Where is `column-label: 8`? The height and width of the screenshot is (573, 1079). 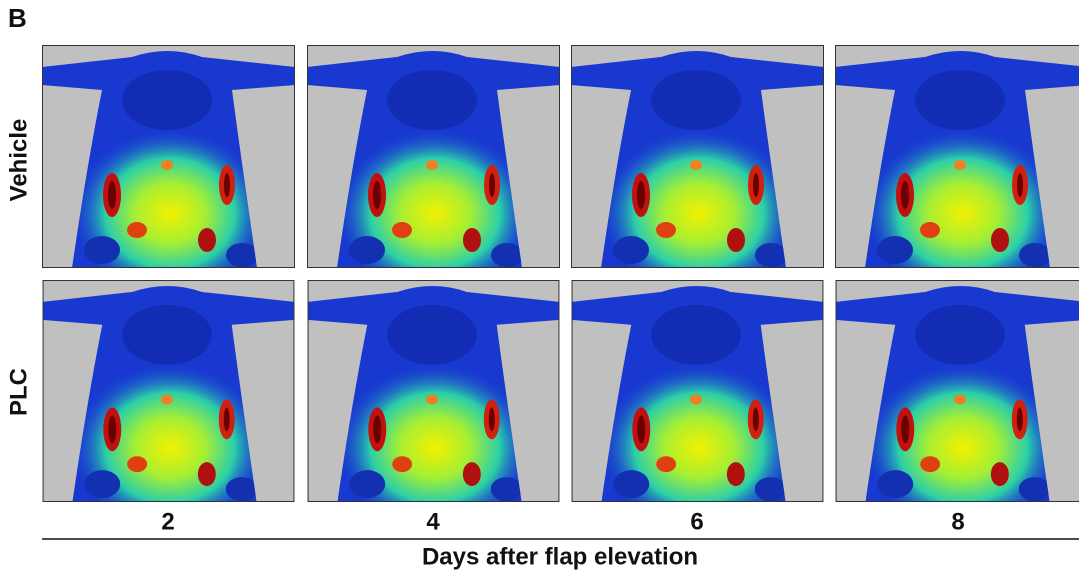 column-label: 8 is located at coordinates (957, 521).